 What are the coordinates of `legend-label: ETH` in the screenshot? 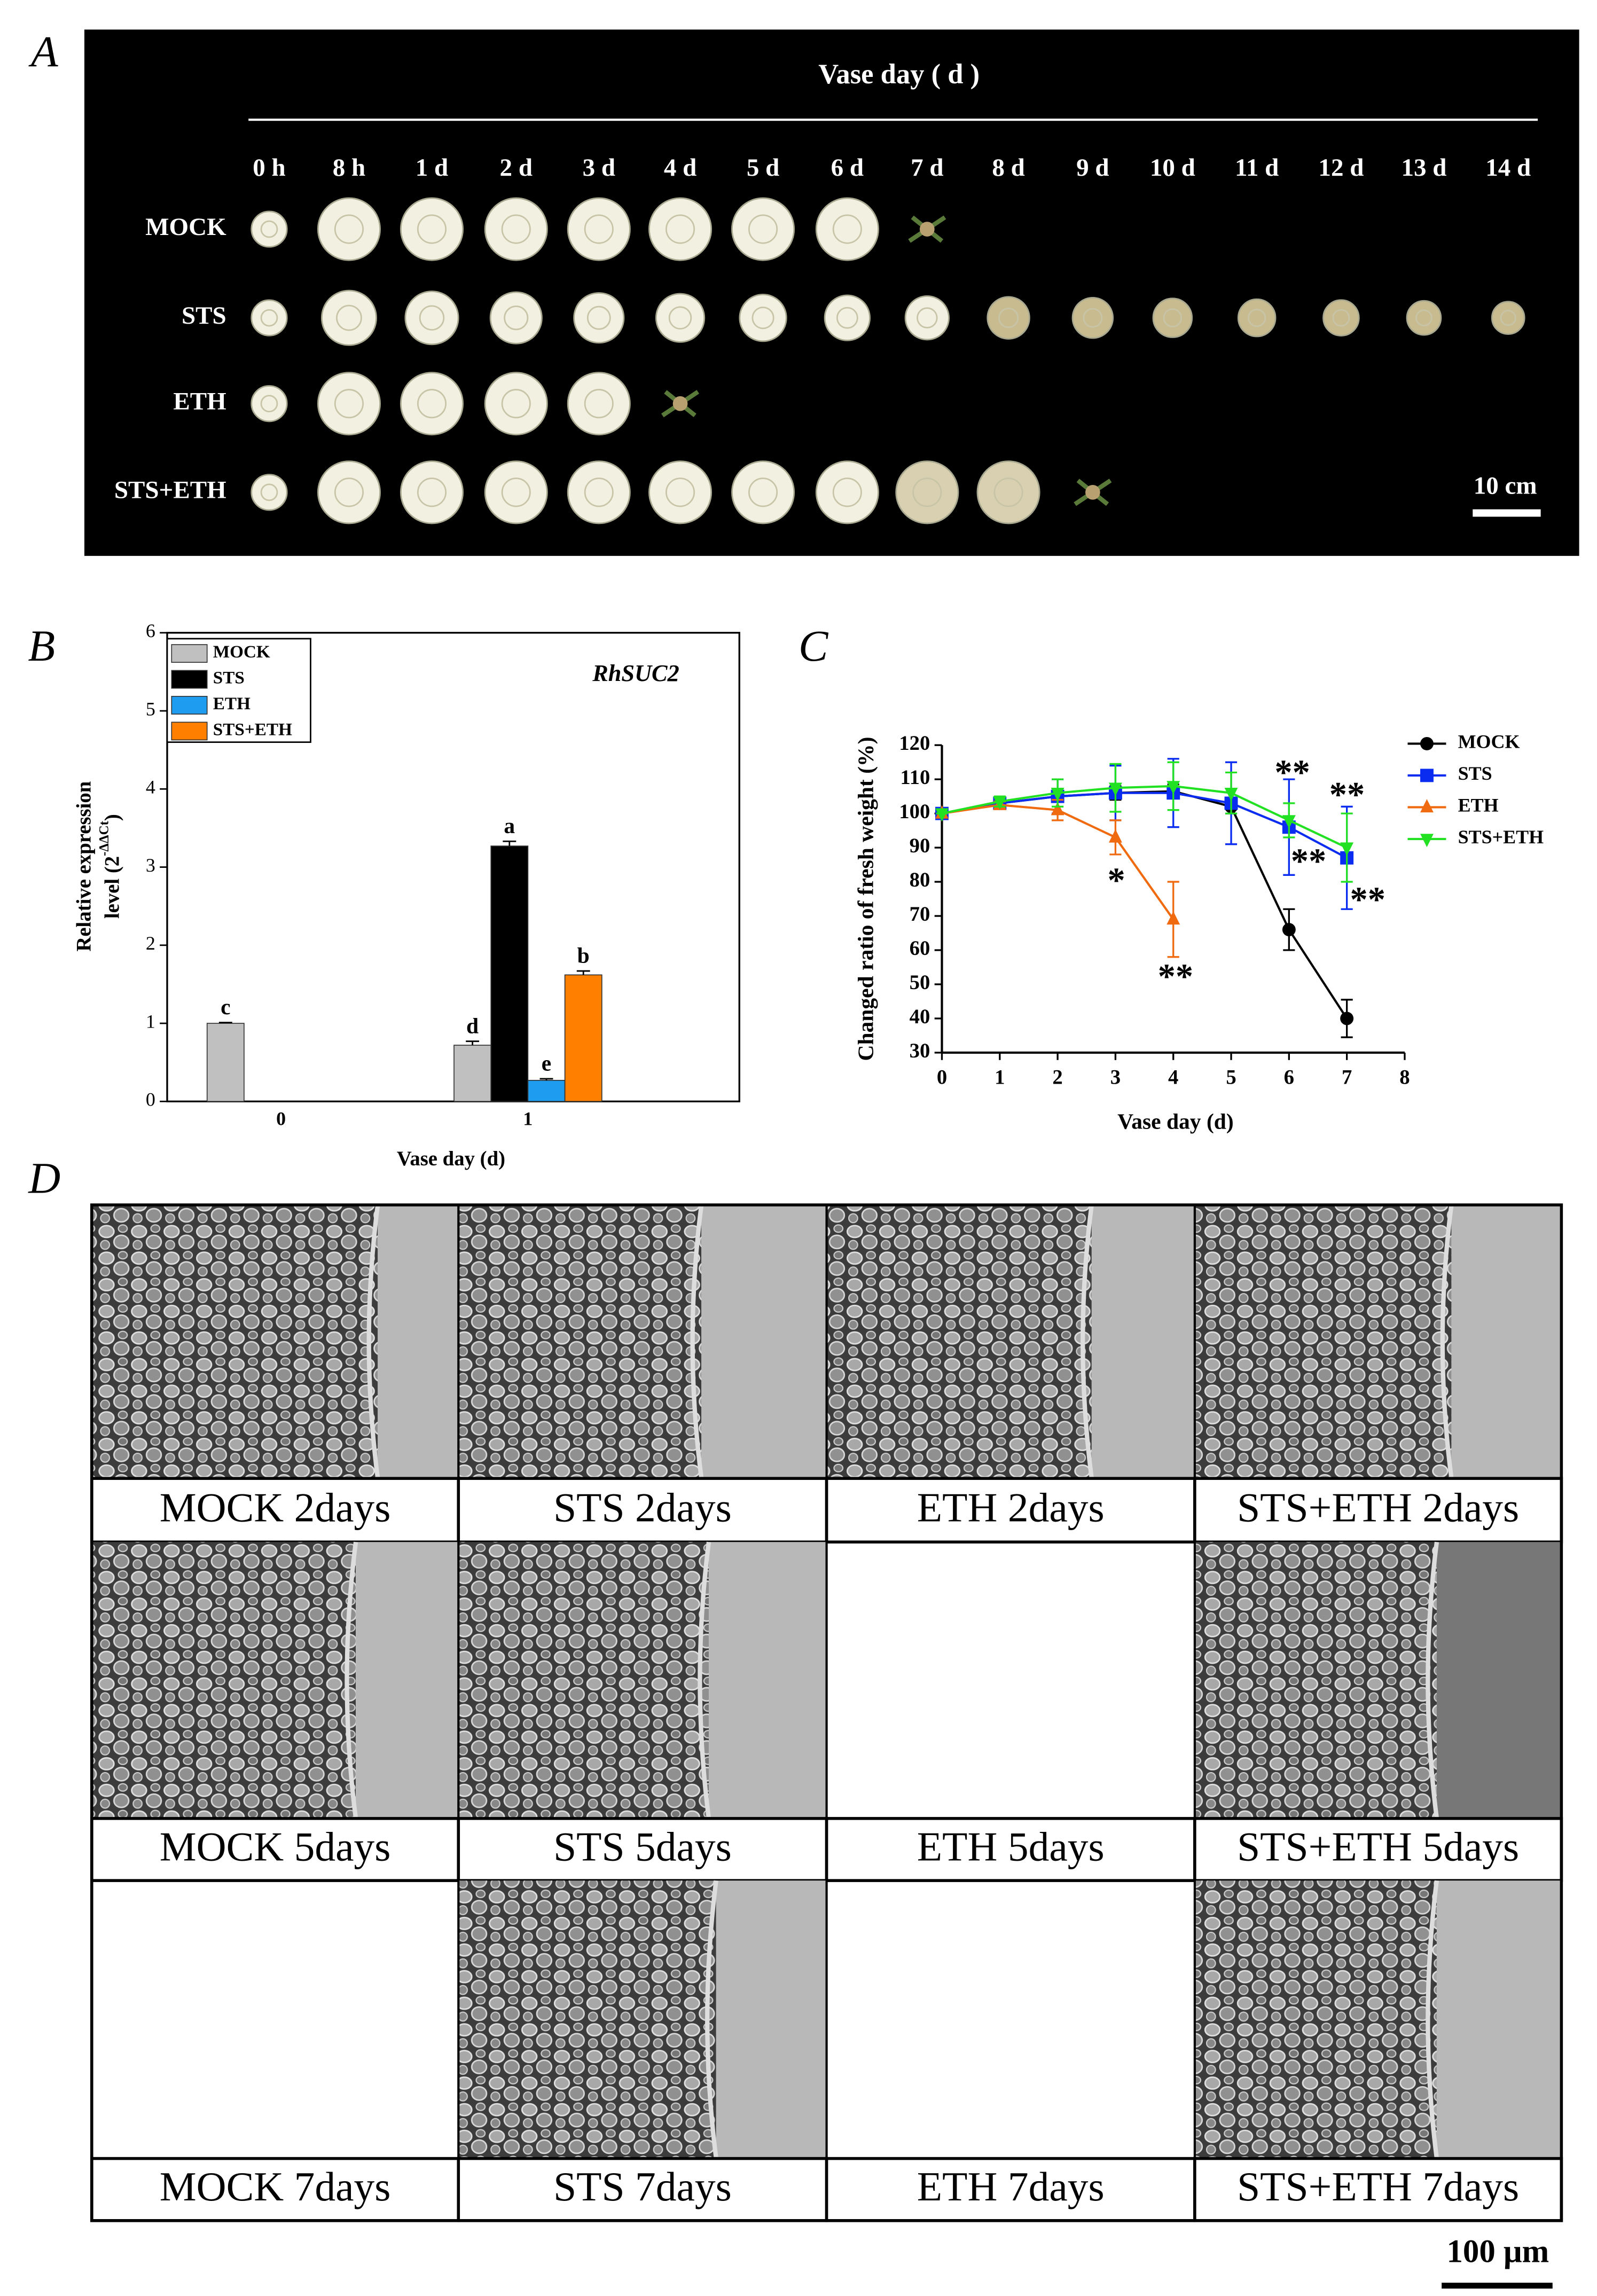 It's located at (1478, 806).